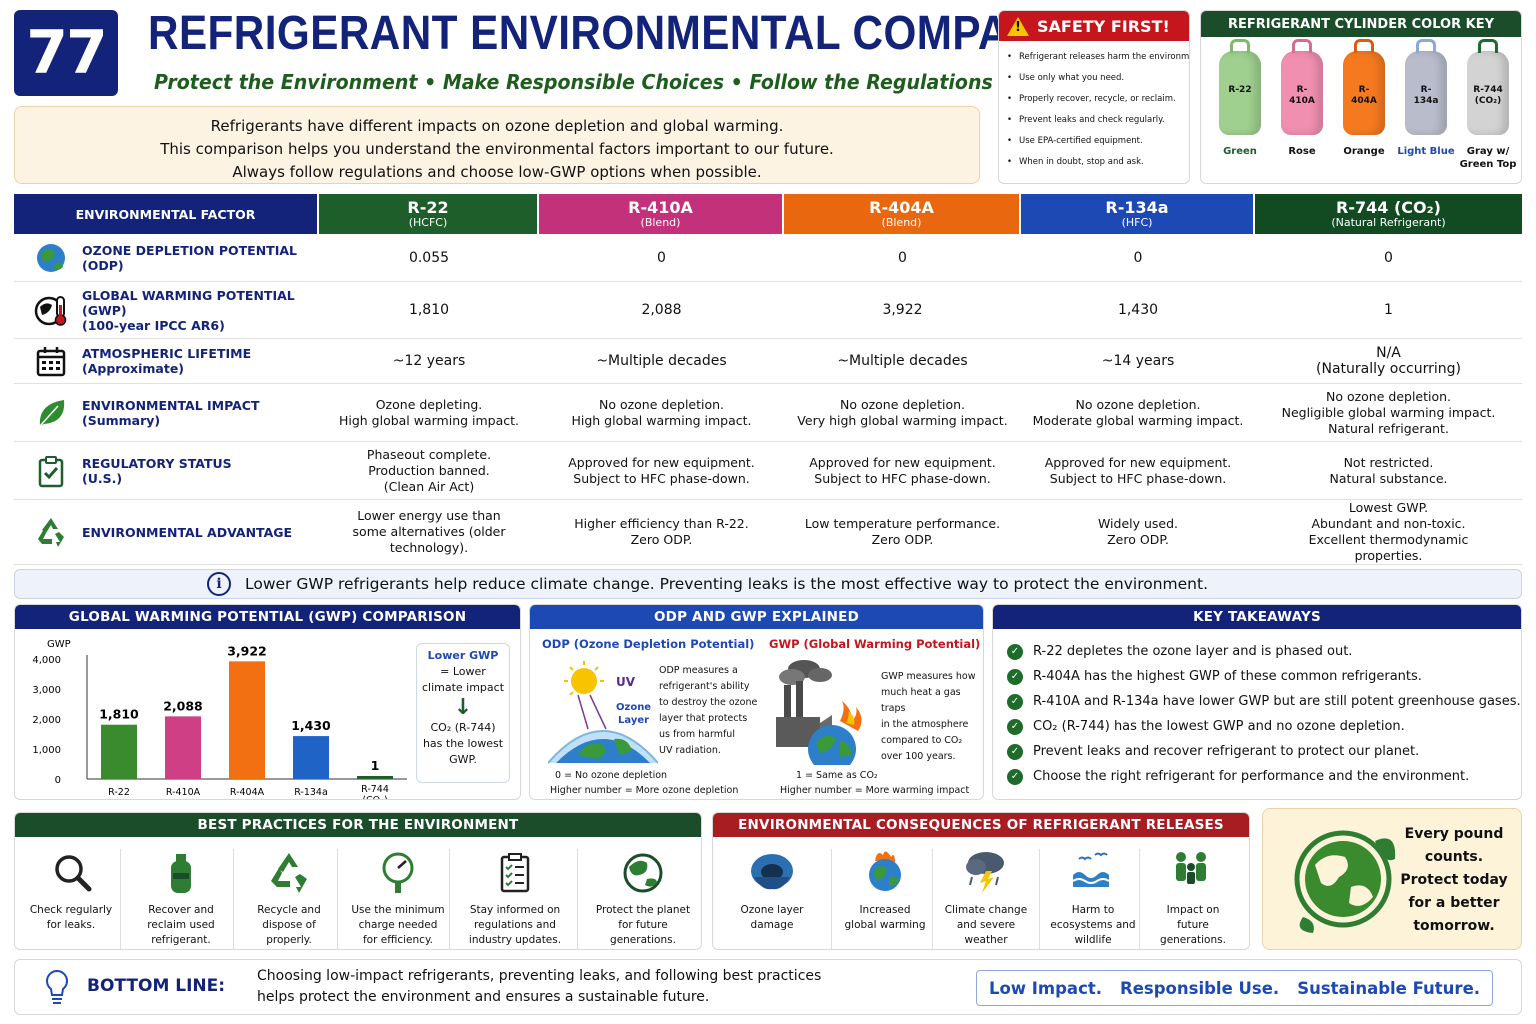  I want to click on consequence-text: Increased, so click(885, 910).